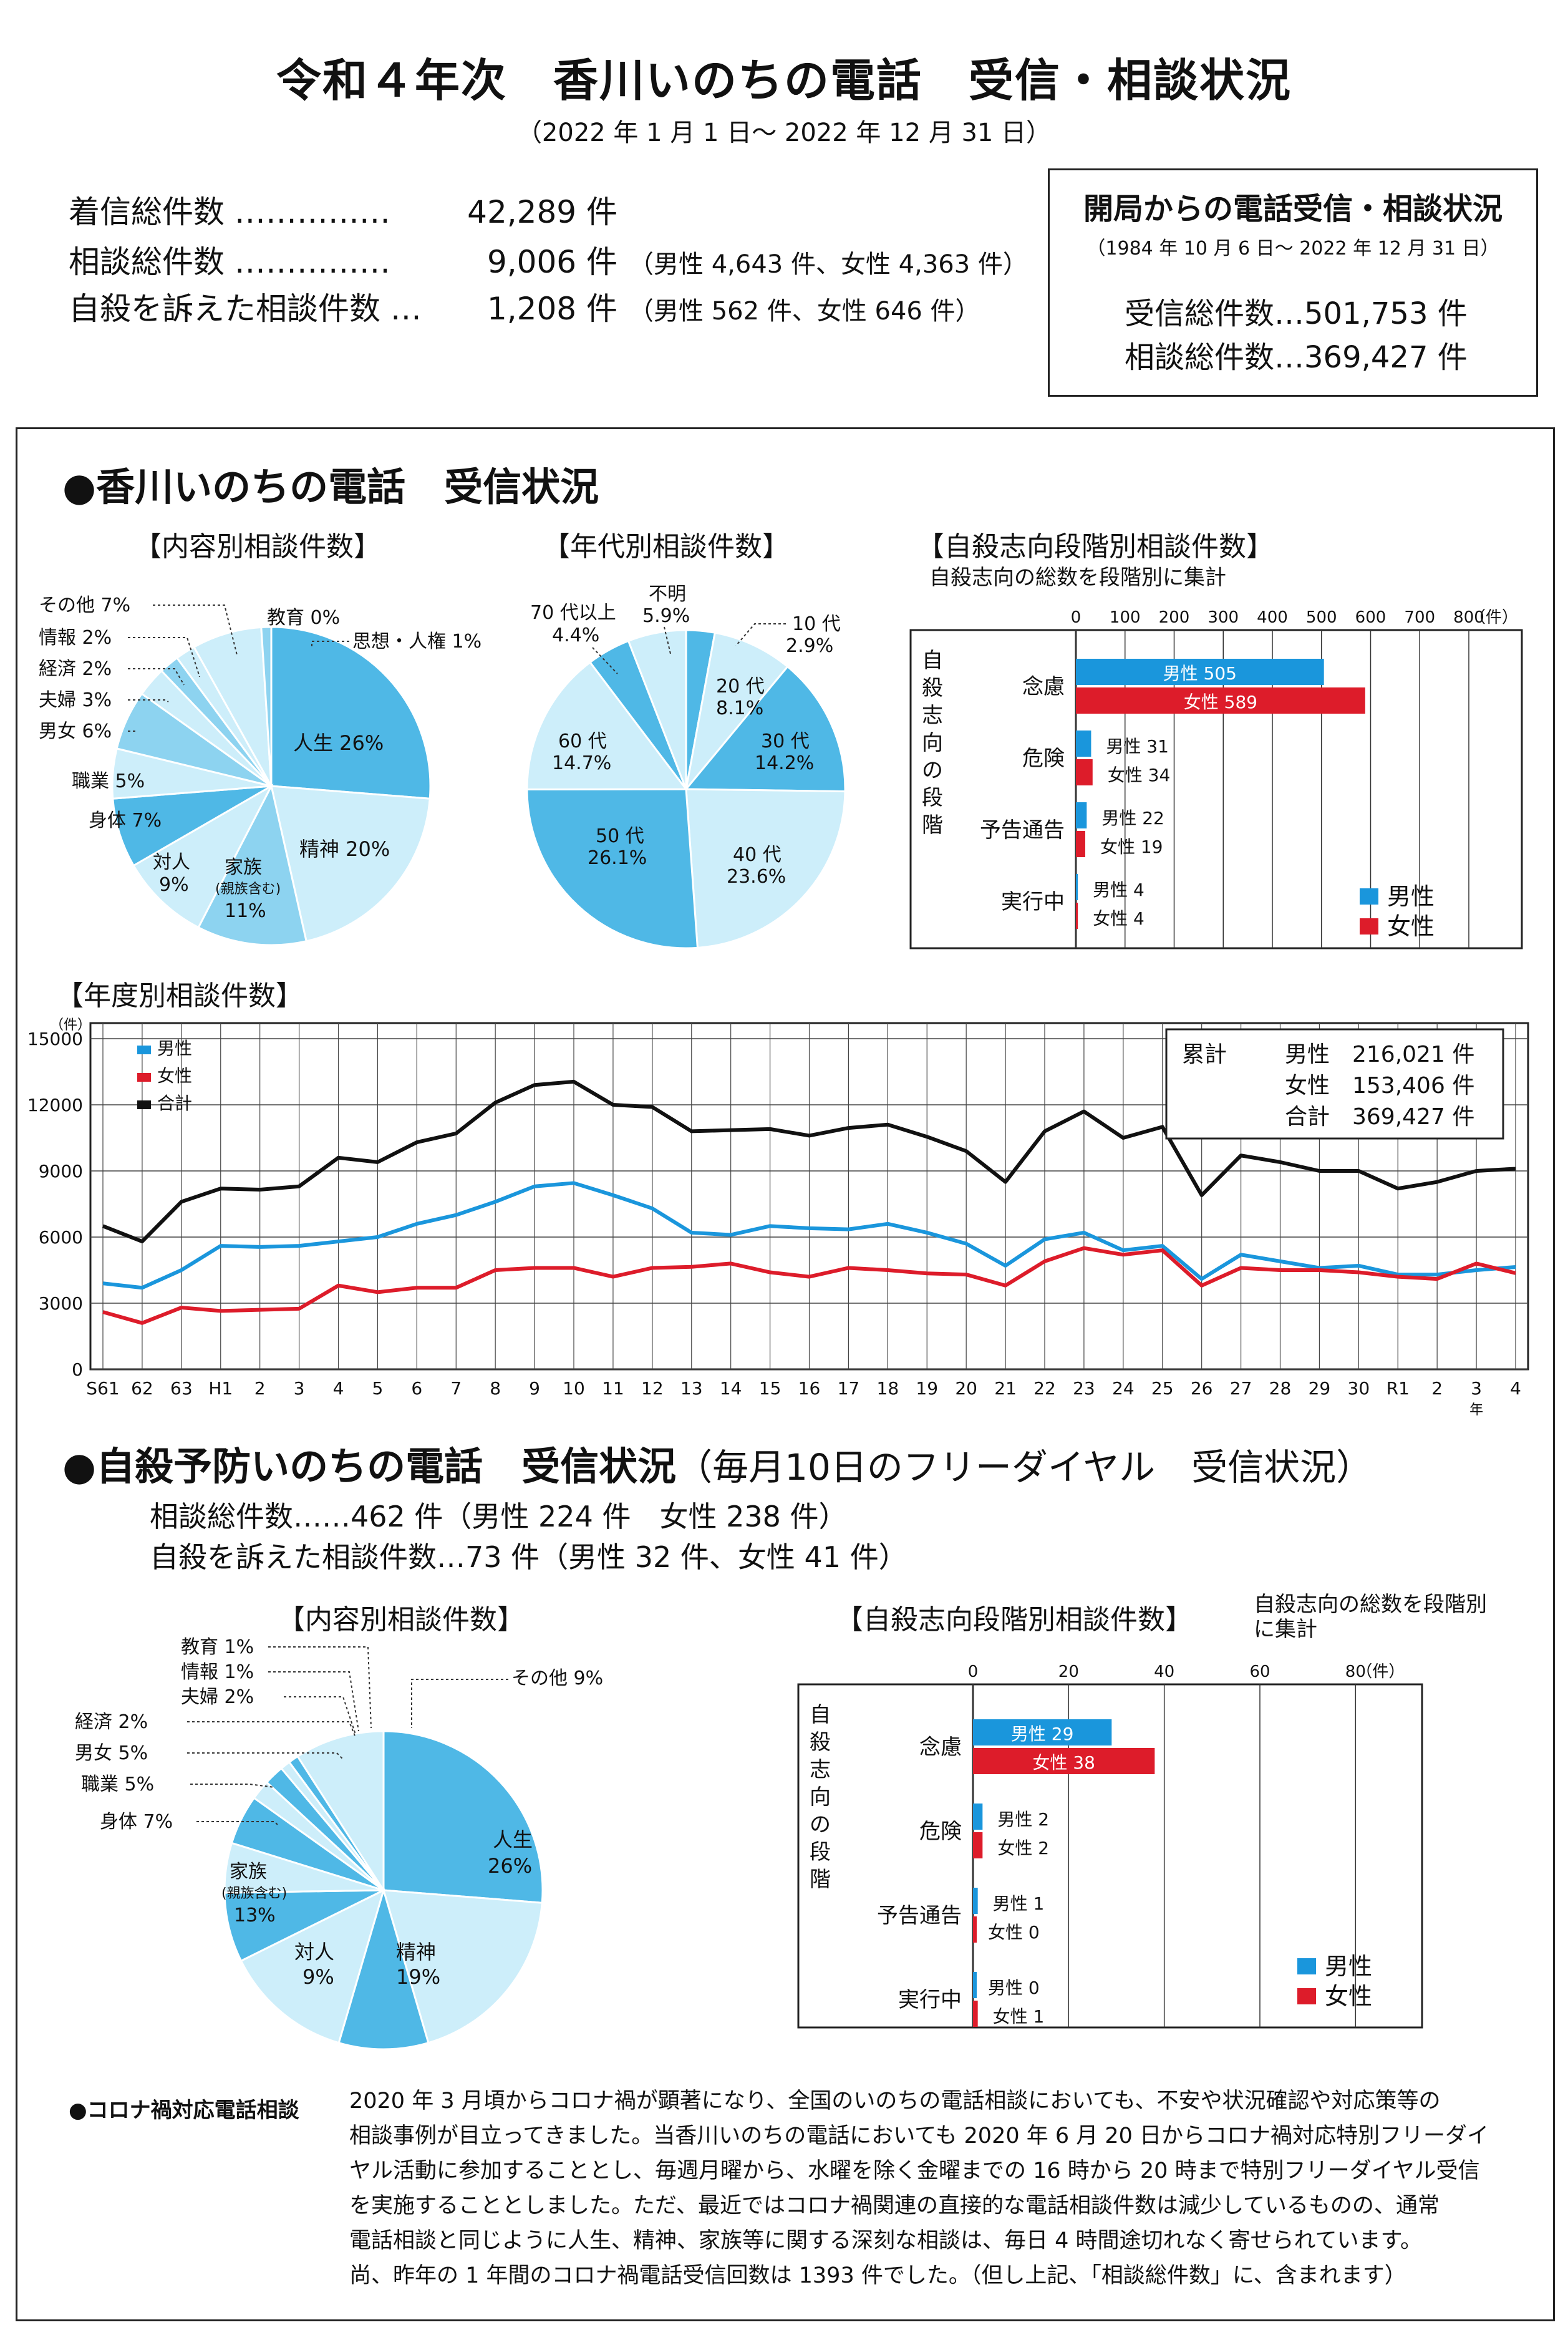  Describe the element at coordinates (1076, 617) in the screenshot. I see `bar1-tick: 0` at that location.